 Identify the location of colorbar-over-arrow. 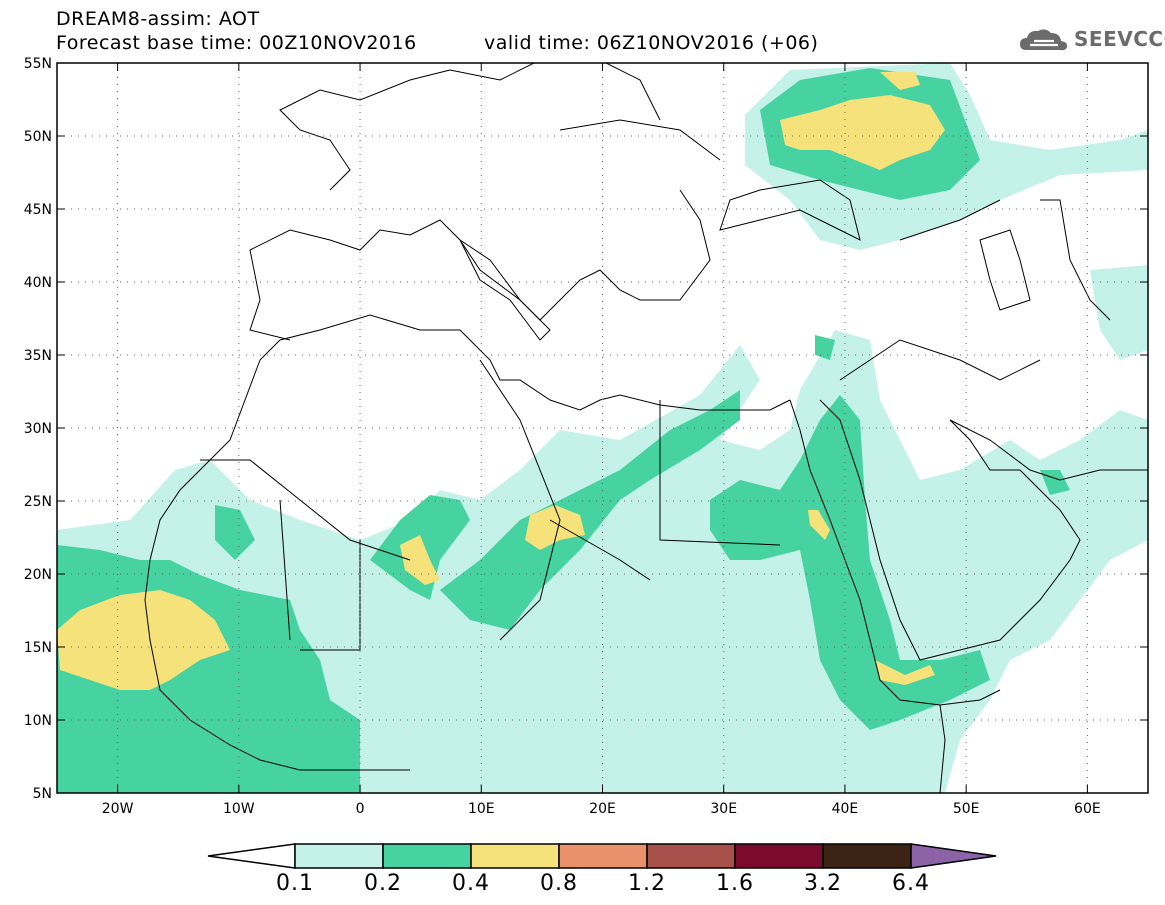
(953, 856).